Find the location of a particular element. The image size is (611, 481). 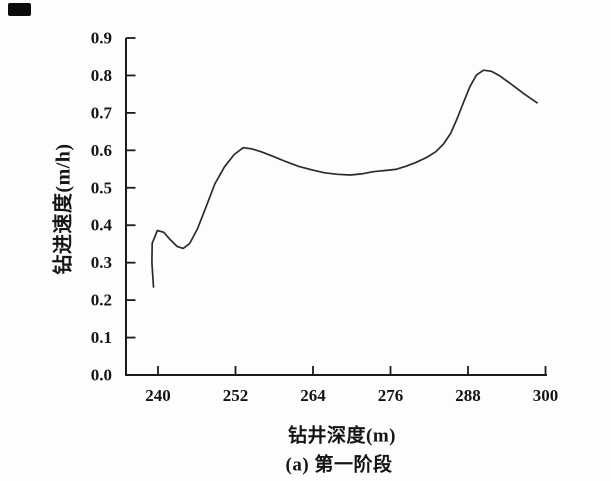

y-tick-label: 0.0 is located at coordinates (101, 375).